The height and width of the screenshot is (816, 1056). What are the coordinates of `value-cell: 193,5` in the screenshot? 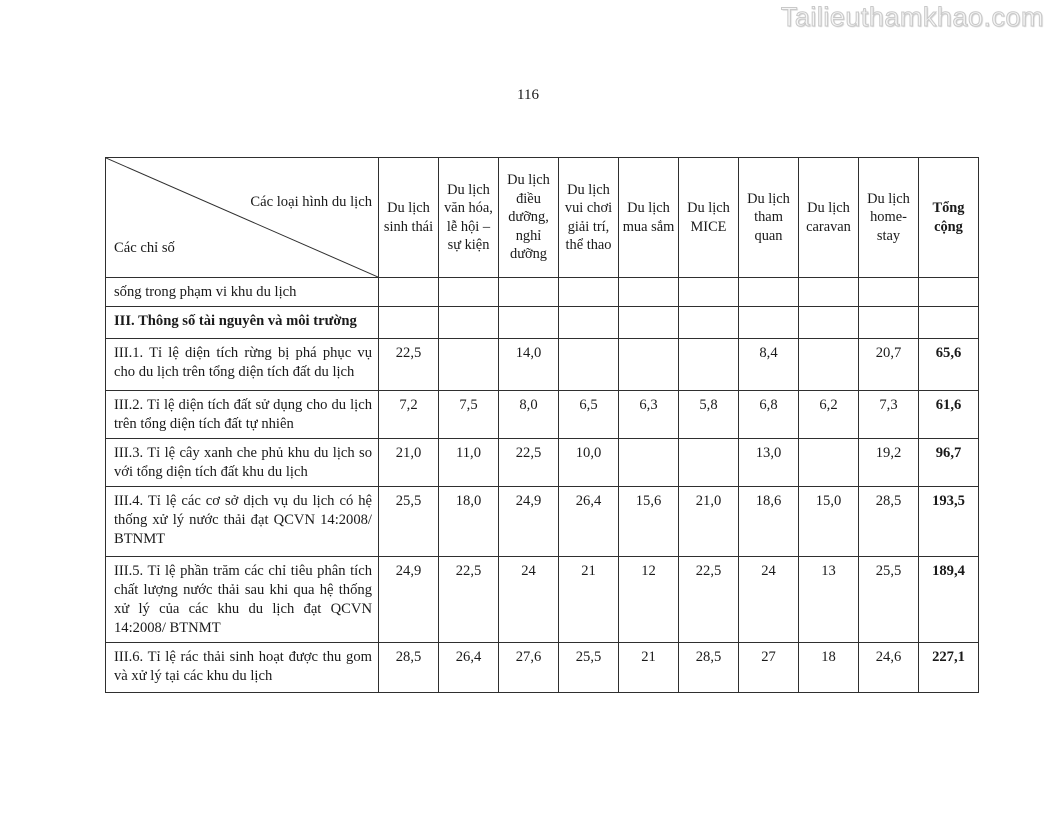 It's located at (948, 521).